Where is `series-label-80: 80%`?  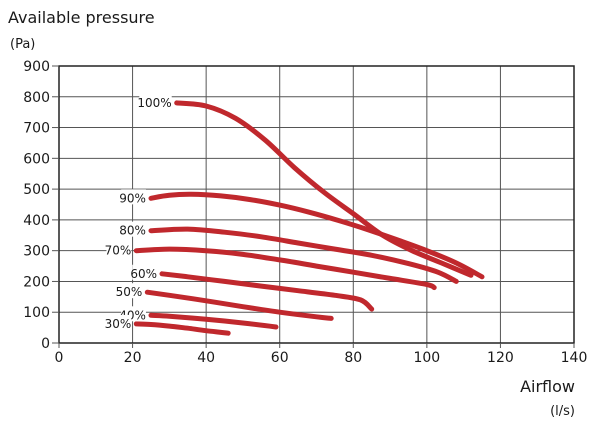 series-label-80: 80% is located at coordinates (132, 231).